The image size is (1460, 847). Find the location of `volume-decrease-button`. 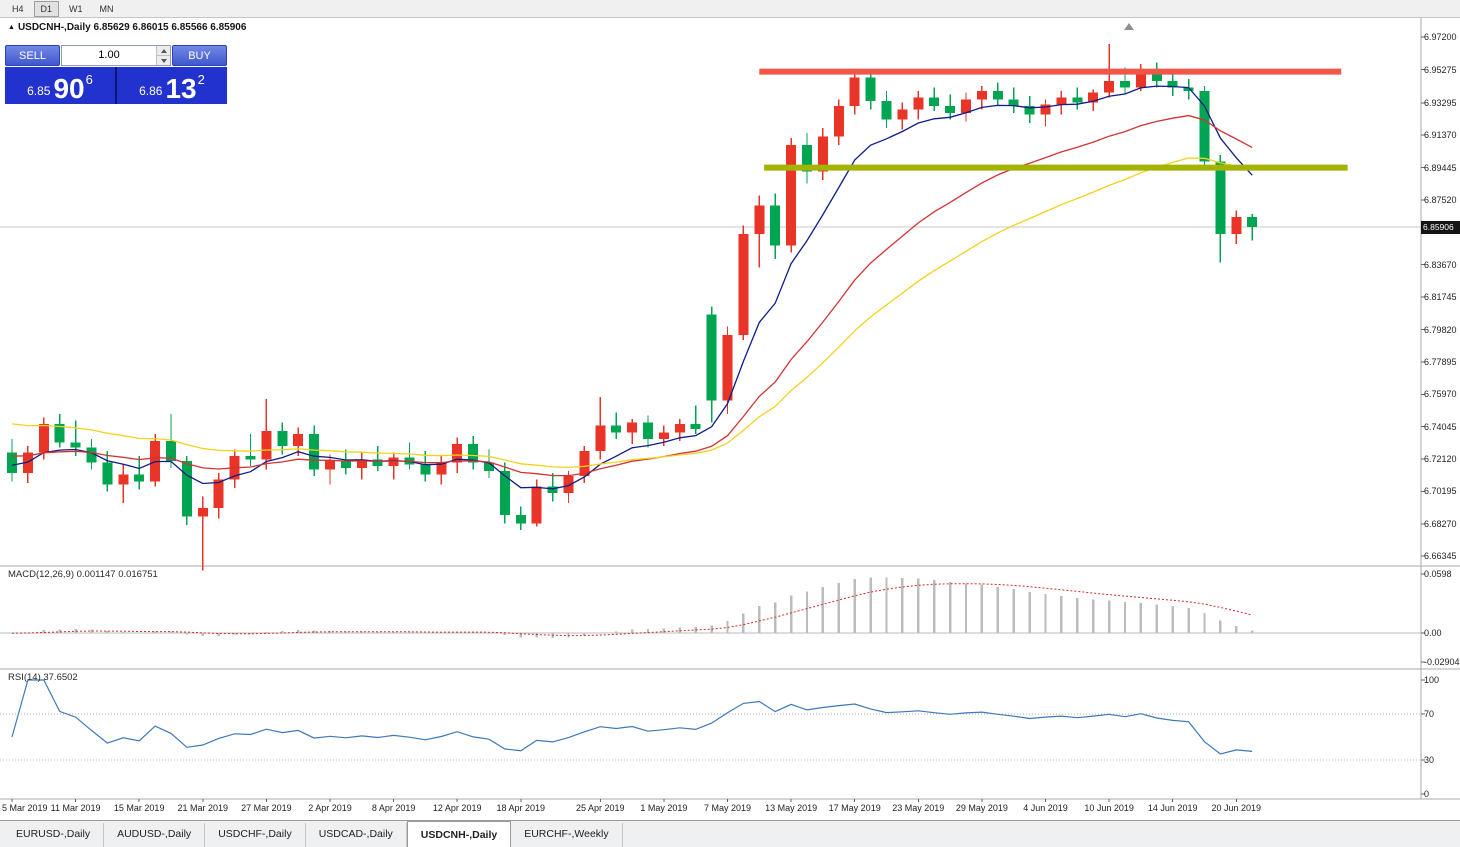

volume-decrease-button is located at coordinates (163, 60).